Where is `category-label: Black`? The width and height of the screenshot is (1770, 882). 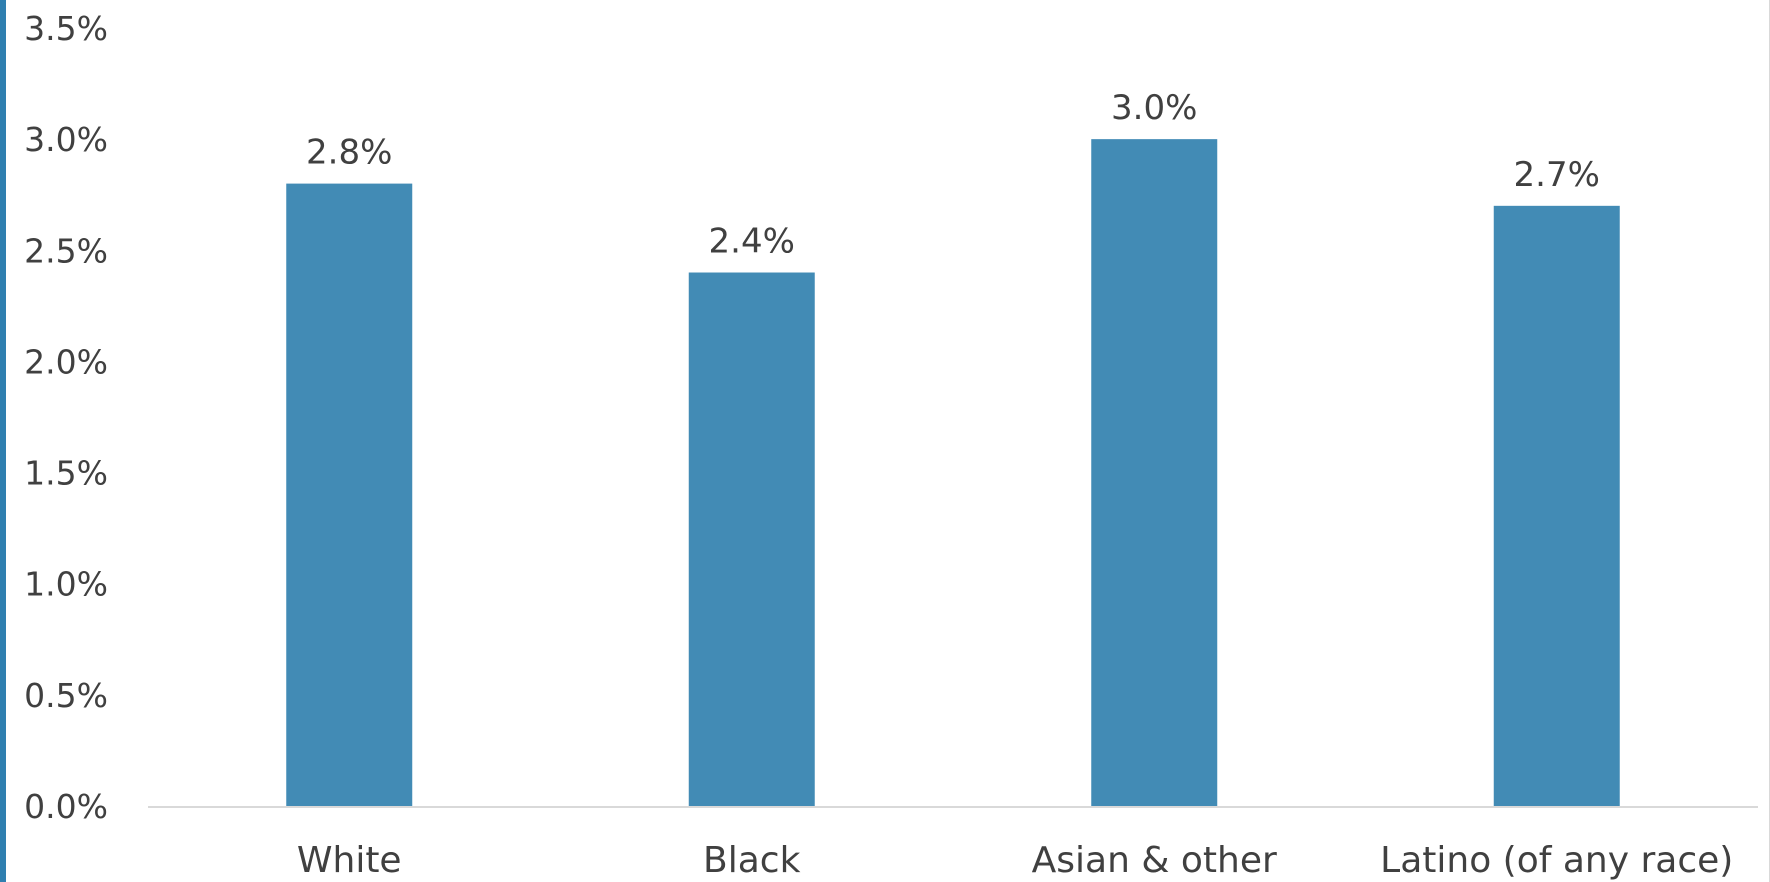 category-label: Black is located at coordinates (752, 860).